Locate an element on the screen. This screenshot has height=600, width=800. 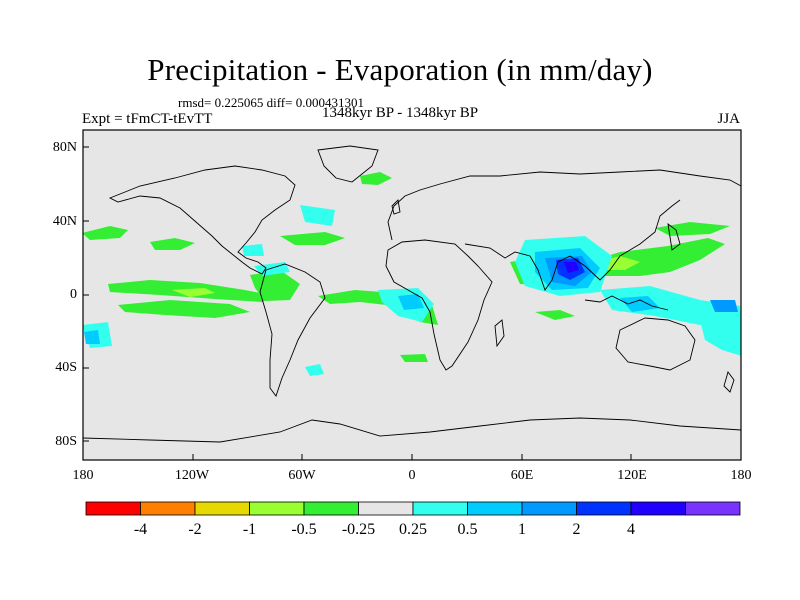
coast-east-asia is located at coordinates (625, 240).